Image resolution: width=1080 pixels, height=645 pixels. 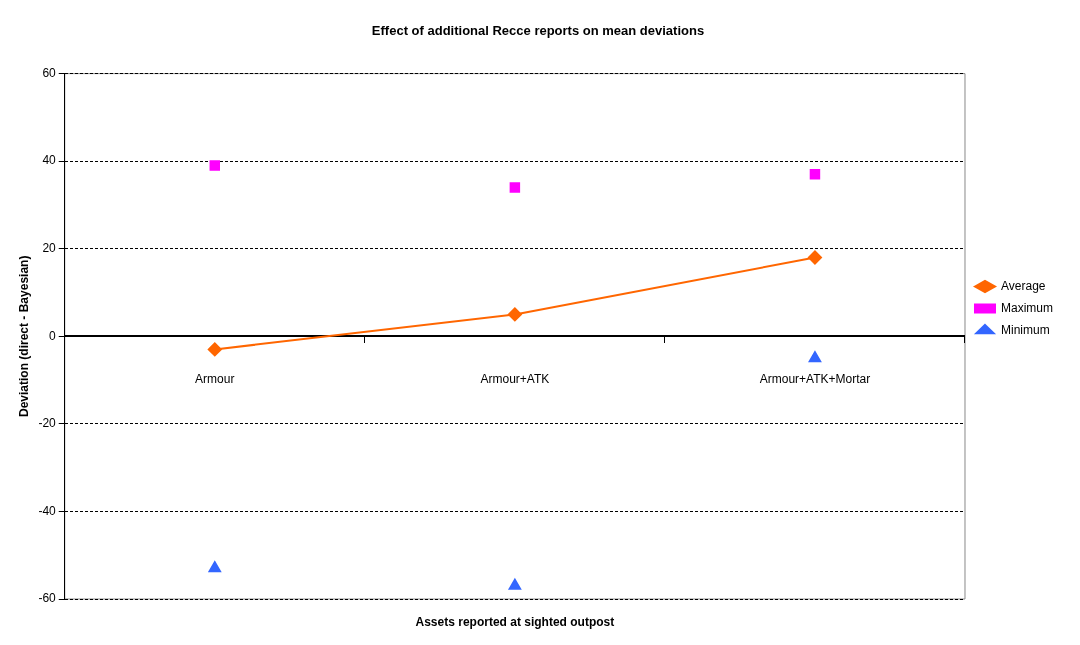 I want to click on y-tick-label: 20, so click(x=49, y=248).